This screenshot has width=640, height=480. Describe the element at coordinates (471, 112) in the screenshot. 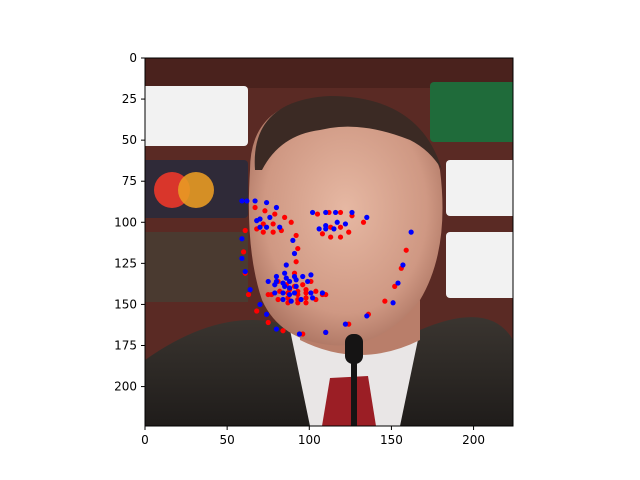

I see `heineken-board` at that location.